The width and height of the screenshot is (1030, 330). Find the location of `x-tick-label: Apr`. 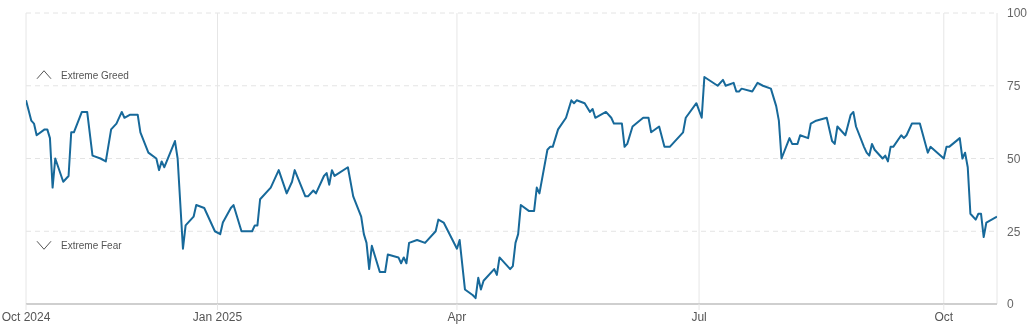

x-tick-label: Apr is located at coordinates (457, 316).